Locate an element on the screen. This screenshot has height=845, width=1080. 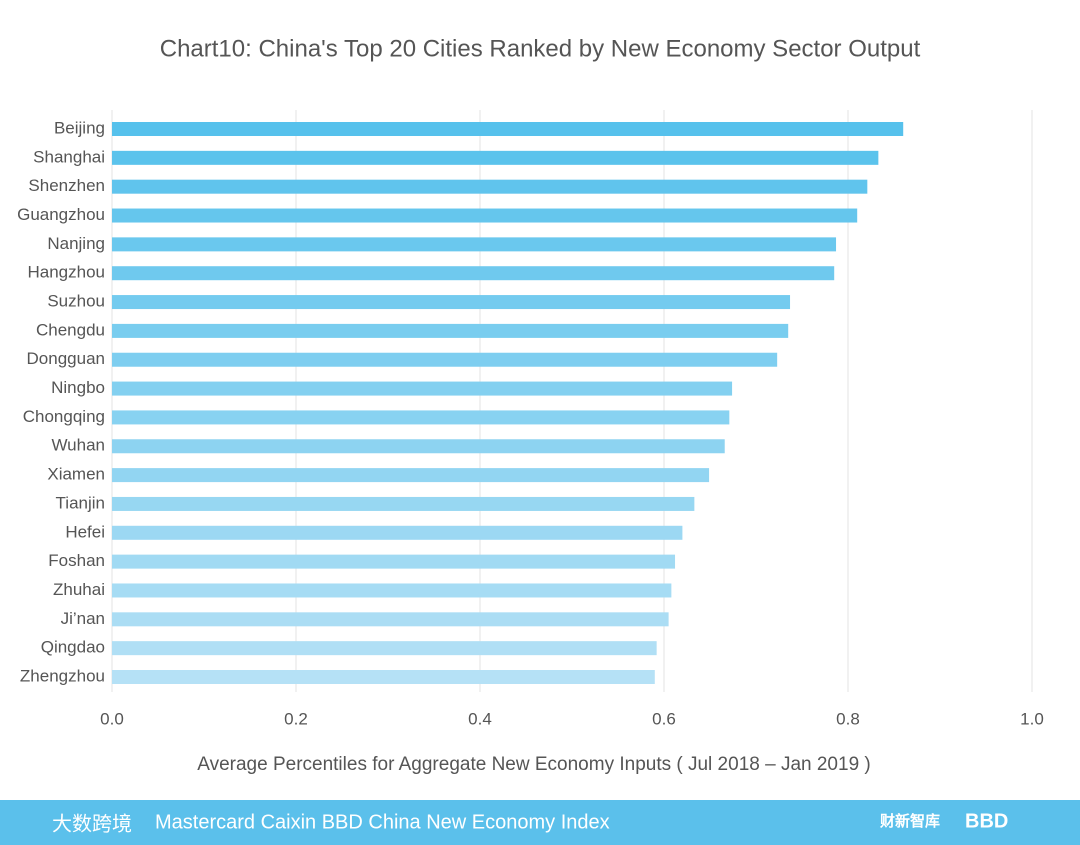
y-tick-label: Suzhou is located at coordinates (76, 301).